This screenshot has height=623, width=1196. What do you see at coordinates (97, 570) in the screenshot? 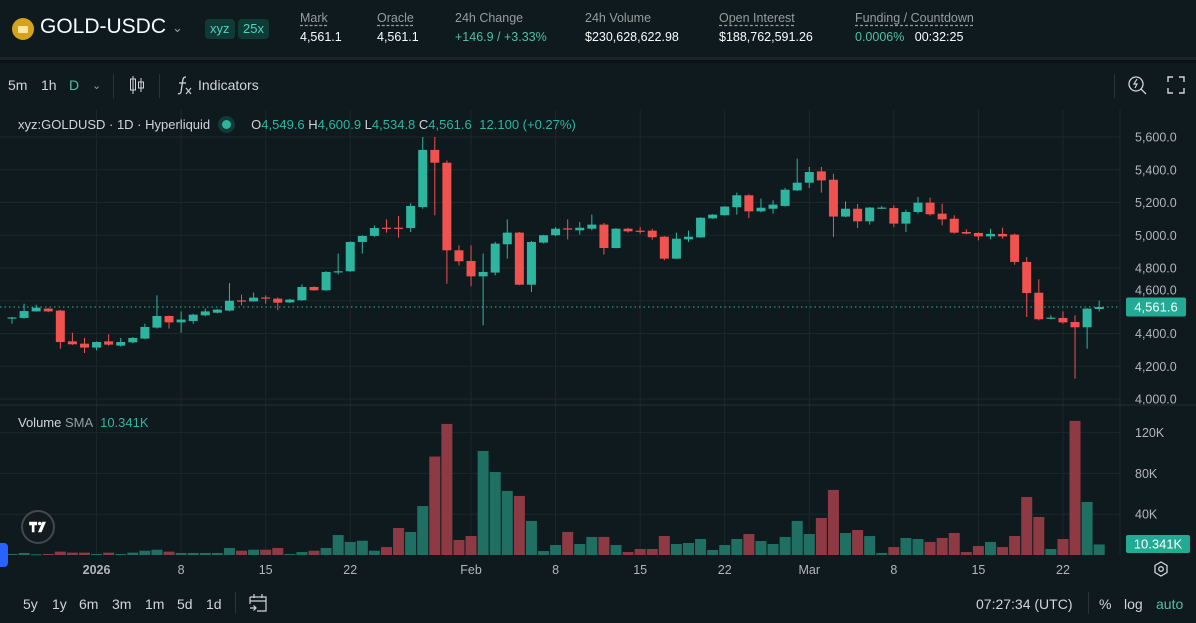
I see `time-tick-label: 2026` at bounding box center [97, 570].